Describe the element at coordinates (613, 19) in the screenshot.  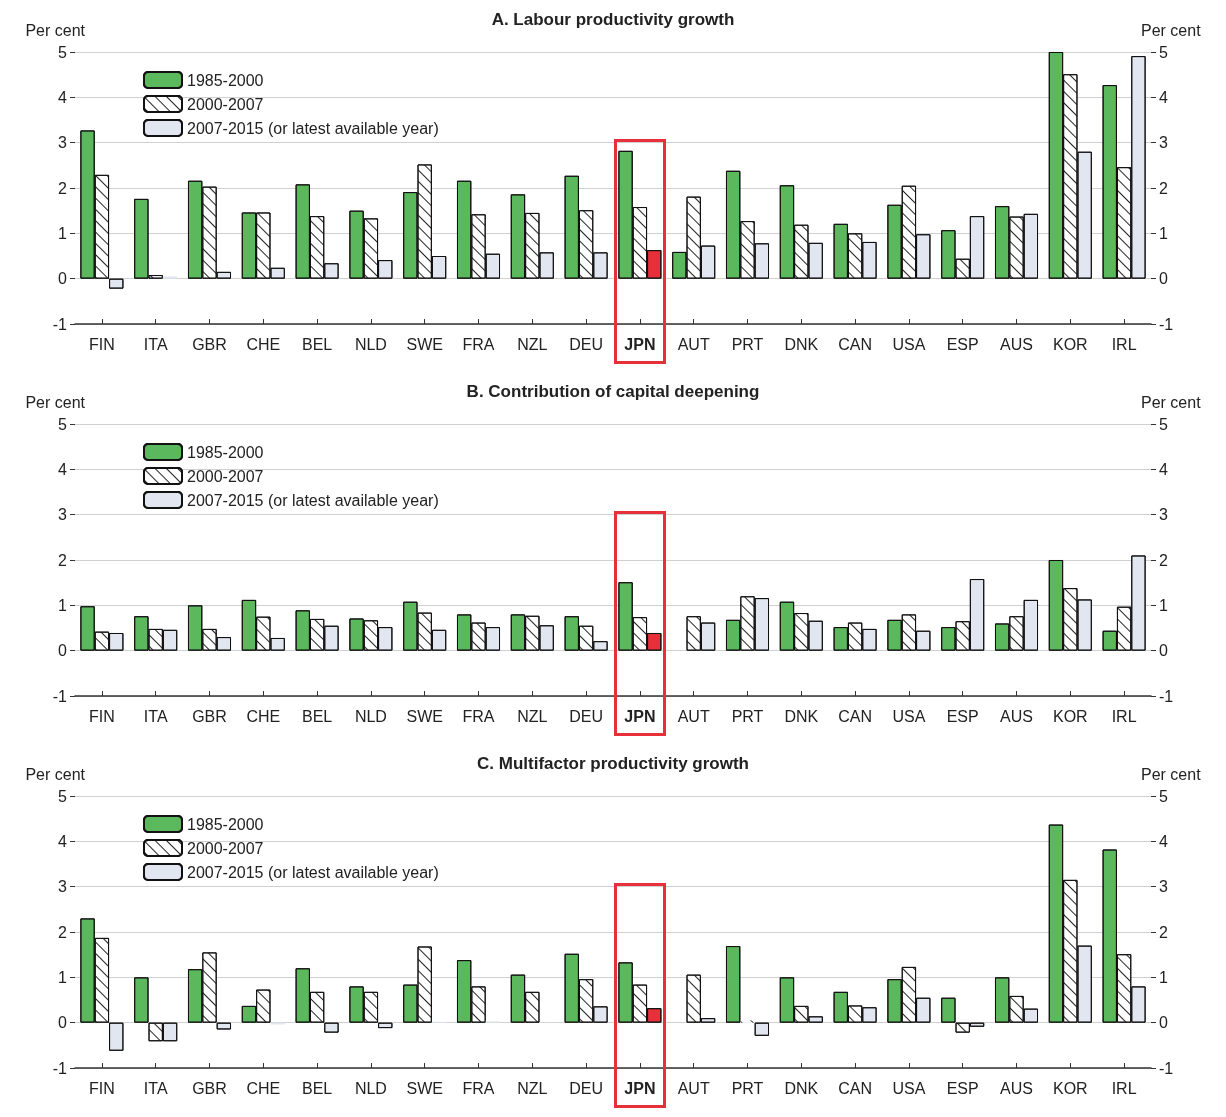
I see `chart-title: A. Labour productivity growth` at that location.